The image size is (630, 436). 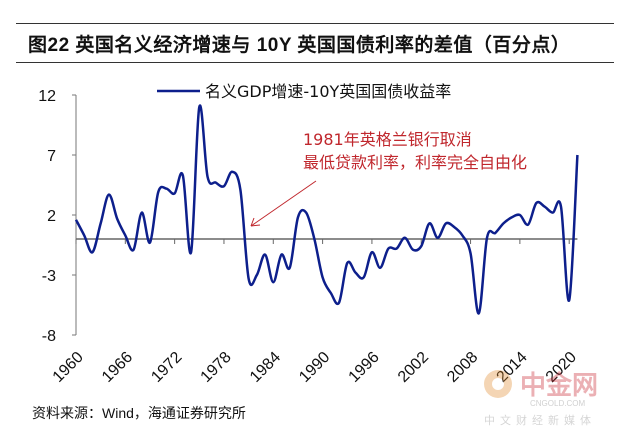 I want to click on y-tick-label: 12, so click(x=47, y=96).